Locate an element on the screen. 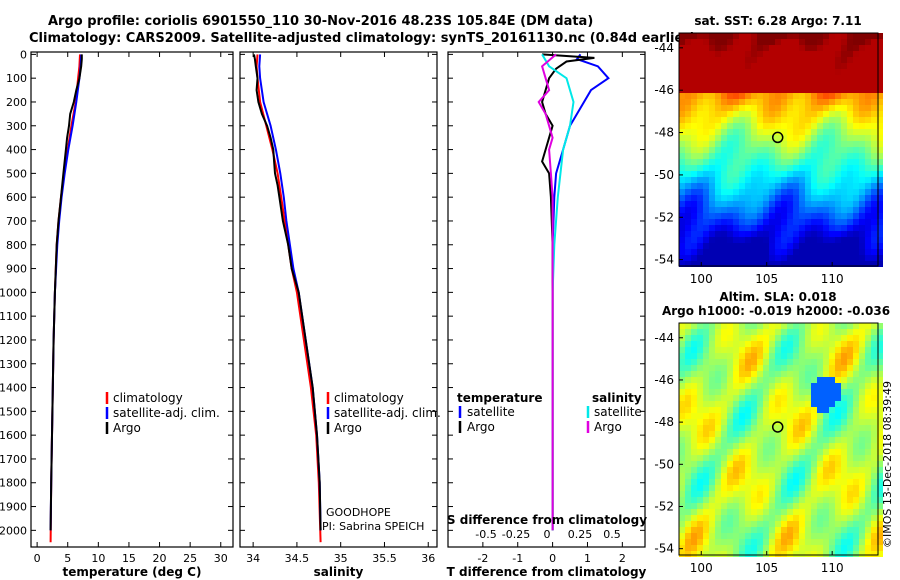 The image size is (900, 580). depth-tick-label: 900 is located at coordinates (16, 269).